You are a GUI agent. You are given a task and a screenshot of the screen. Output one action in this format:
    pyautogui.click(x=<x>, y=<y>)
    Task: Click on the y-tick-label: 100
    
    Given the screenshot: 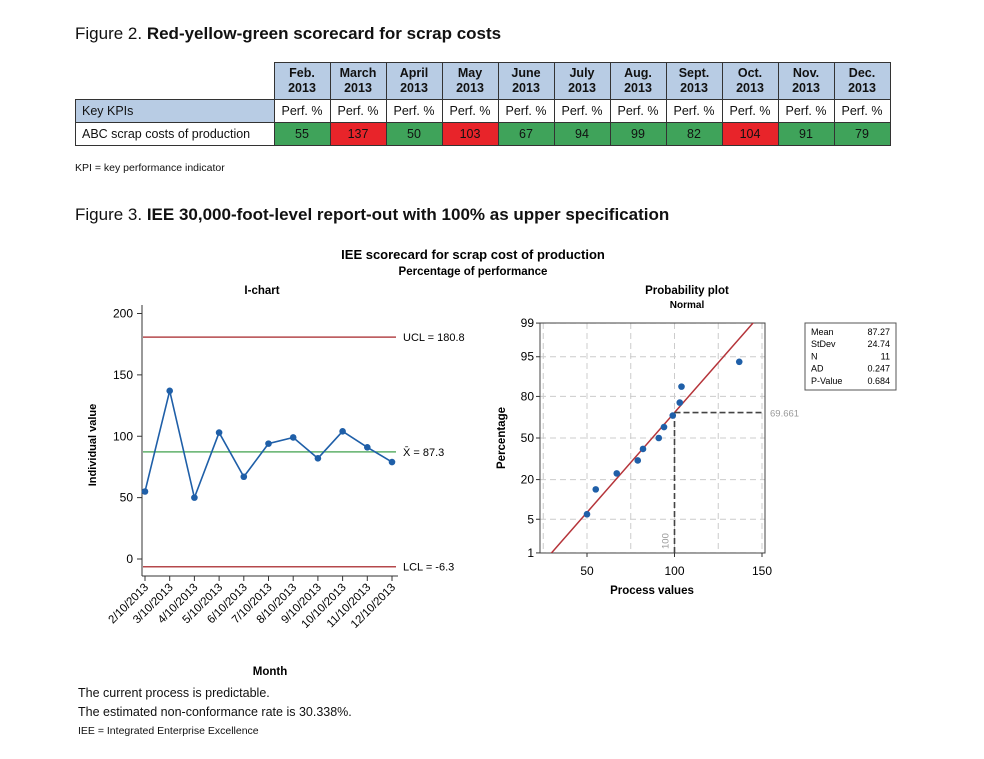 What is the action you would take?
    pyautogui.click(x=123, y=436)
    